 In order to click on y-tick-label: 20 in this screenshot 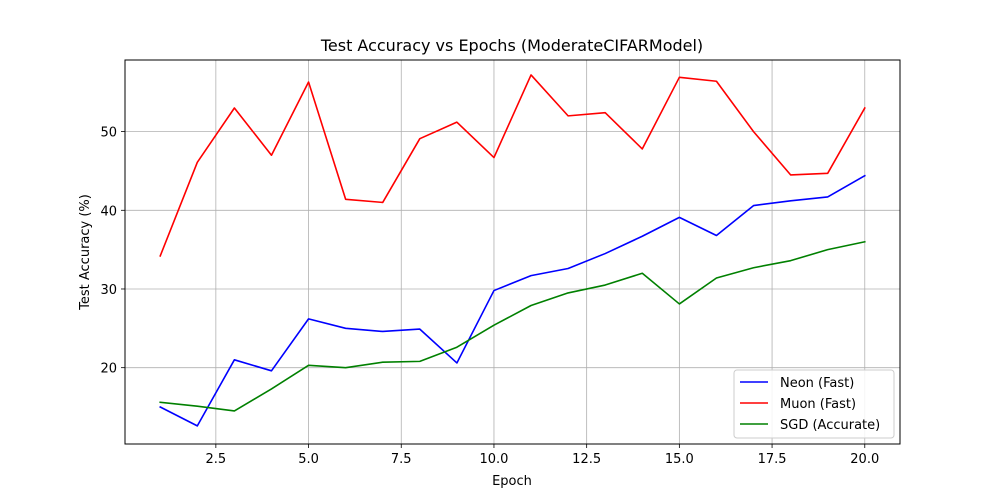, I will do `click(108, 369)`.